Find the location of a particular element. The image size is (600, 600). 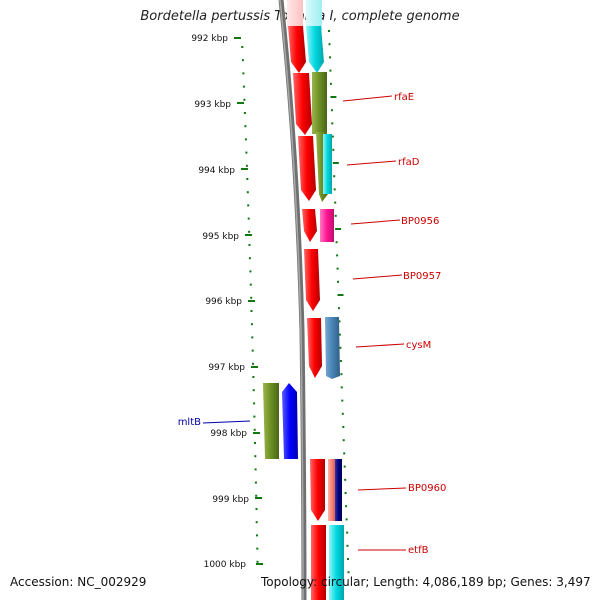

gene-BP0960-salmon is located at coordinates (332, 490).